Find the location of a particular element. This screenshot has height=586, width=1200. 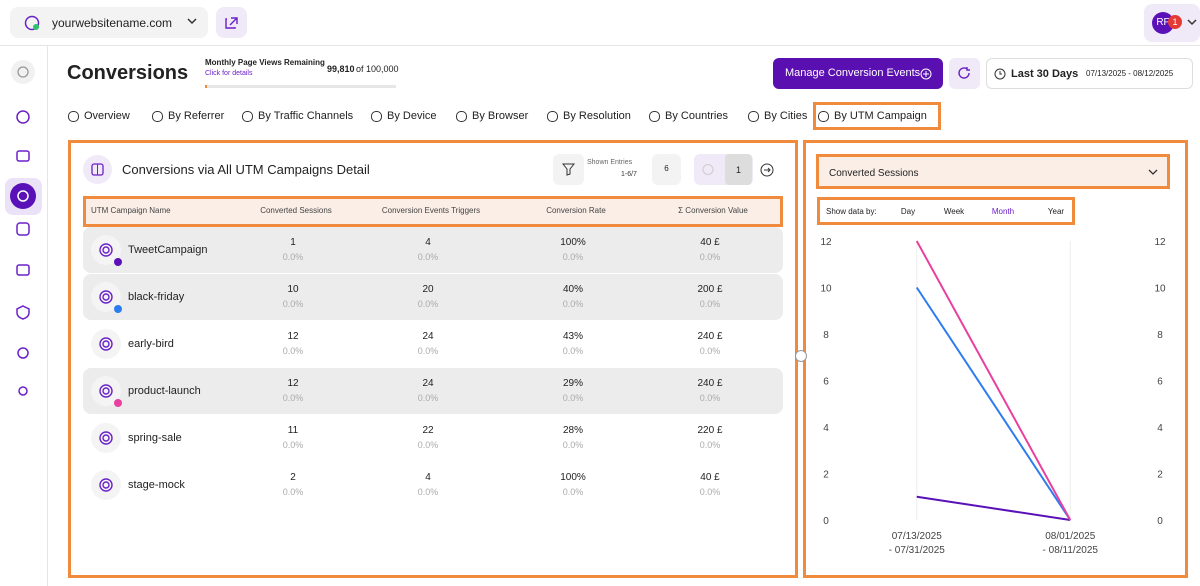

y-tick-label: 8 is located at coordinates (826, 335).